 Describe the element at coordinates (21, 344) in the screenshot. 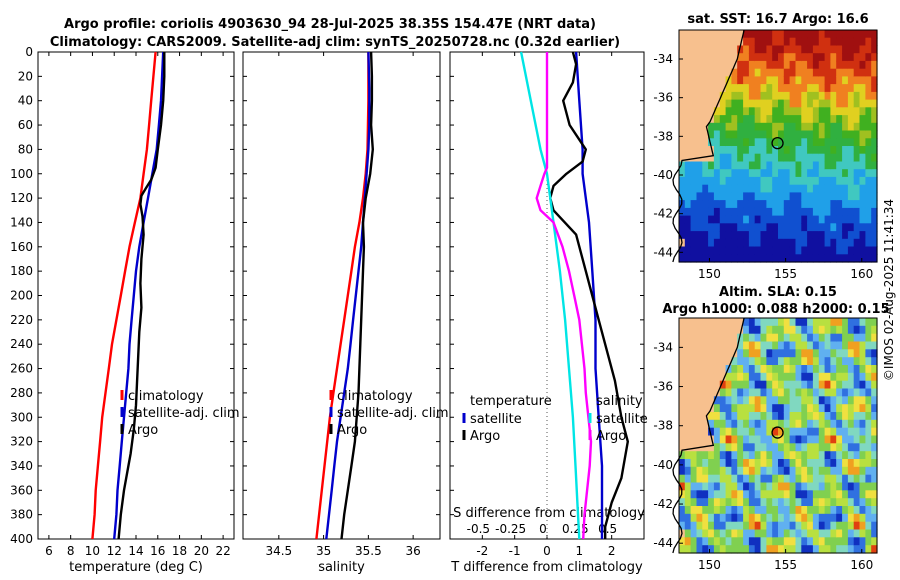

I see `y-tick-label: 240` at that location.